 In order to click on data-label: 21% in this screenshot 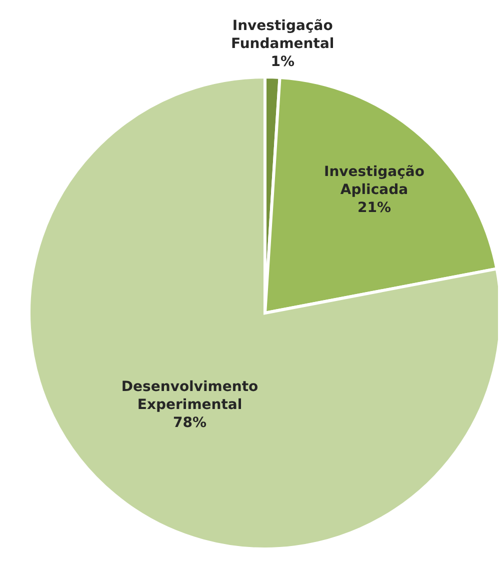, I will do `click(374, 208)`.